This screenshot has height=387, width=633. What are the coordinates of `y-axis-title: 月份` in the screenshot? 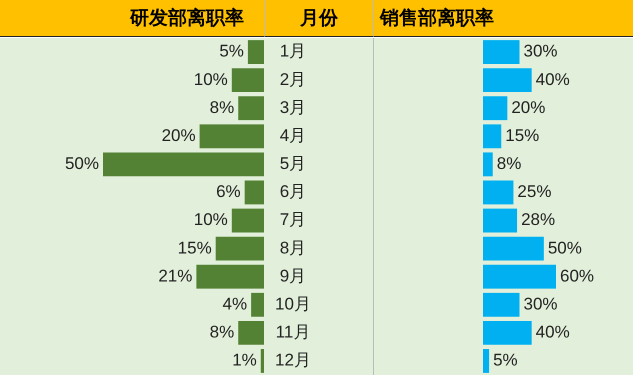 It's located at (318, 18).